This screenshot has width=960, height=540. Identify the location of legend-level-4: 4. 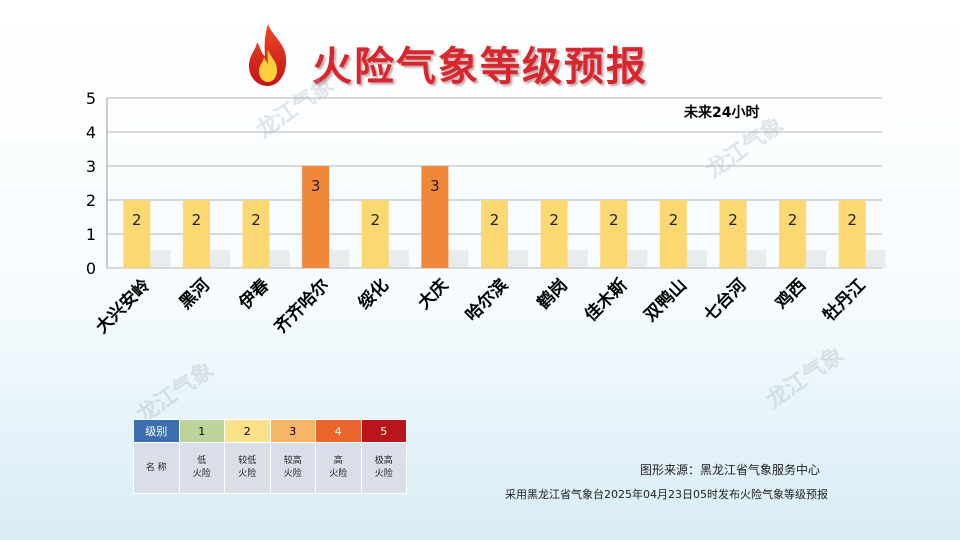
(338, 431).